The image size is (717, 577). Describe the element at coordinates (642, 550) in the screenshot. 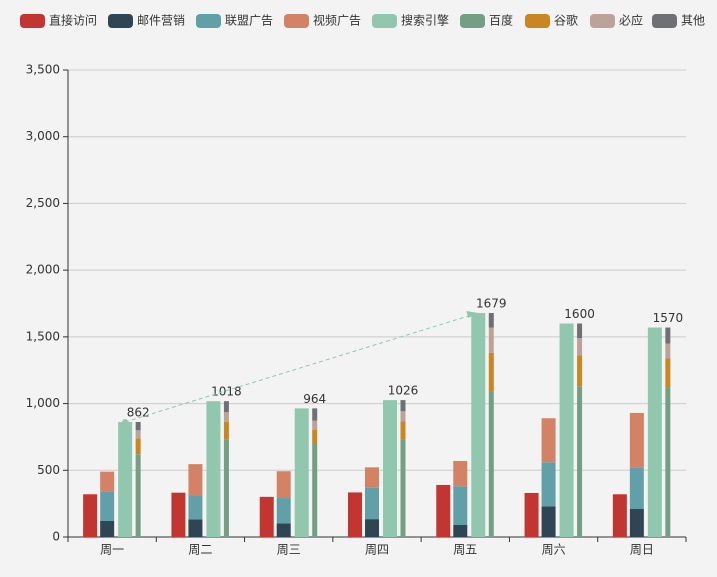

I see `x-tick-label: 周日` at that location.